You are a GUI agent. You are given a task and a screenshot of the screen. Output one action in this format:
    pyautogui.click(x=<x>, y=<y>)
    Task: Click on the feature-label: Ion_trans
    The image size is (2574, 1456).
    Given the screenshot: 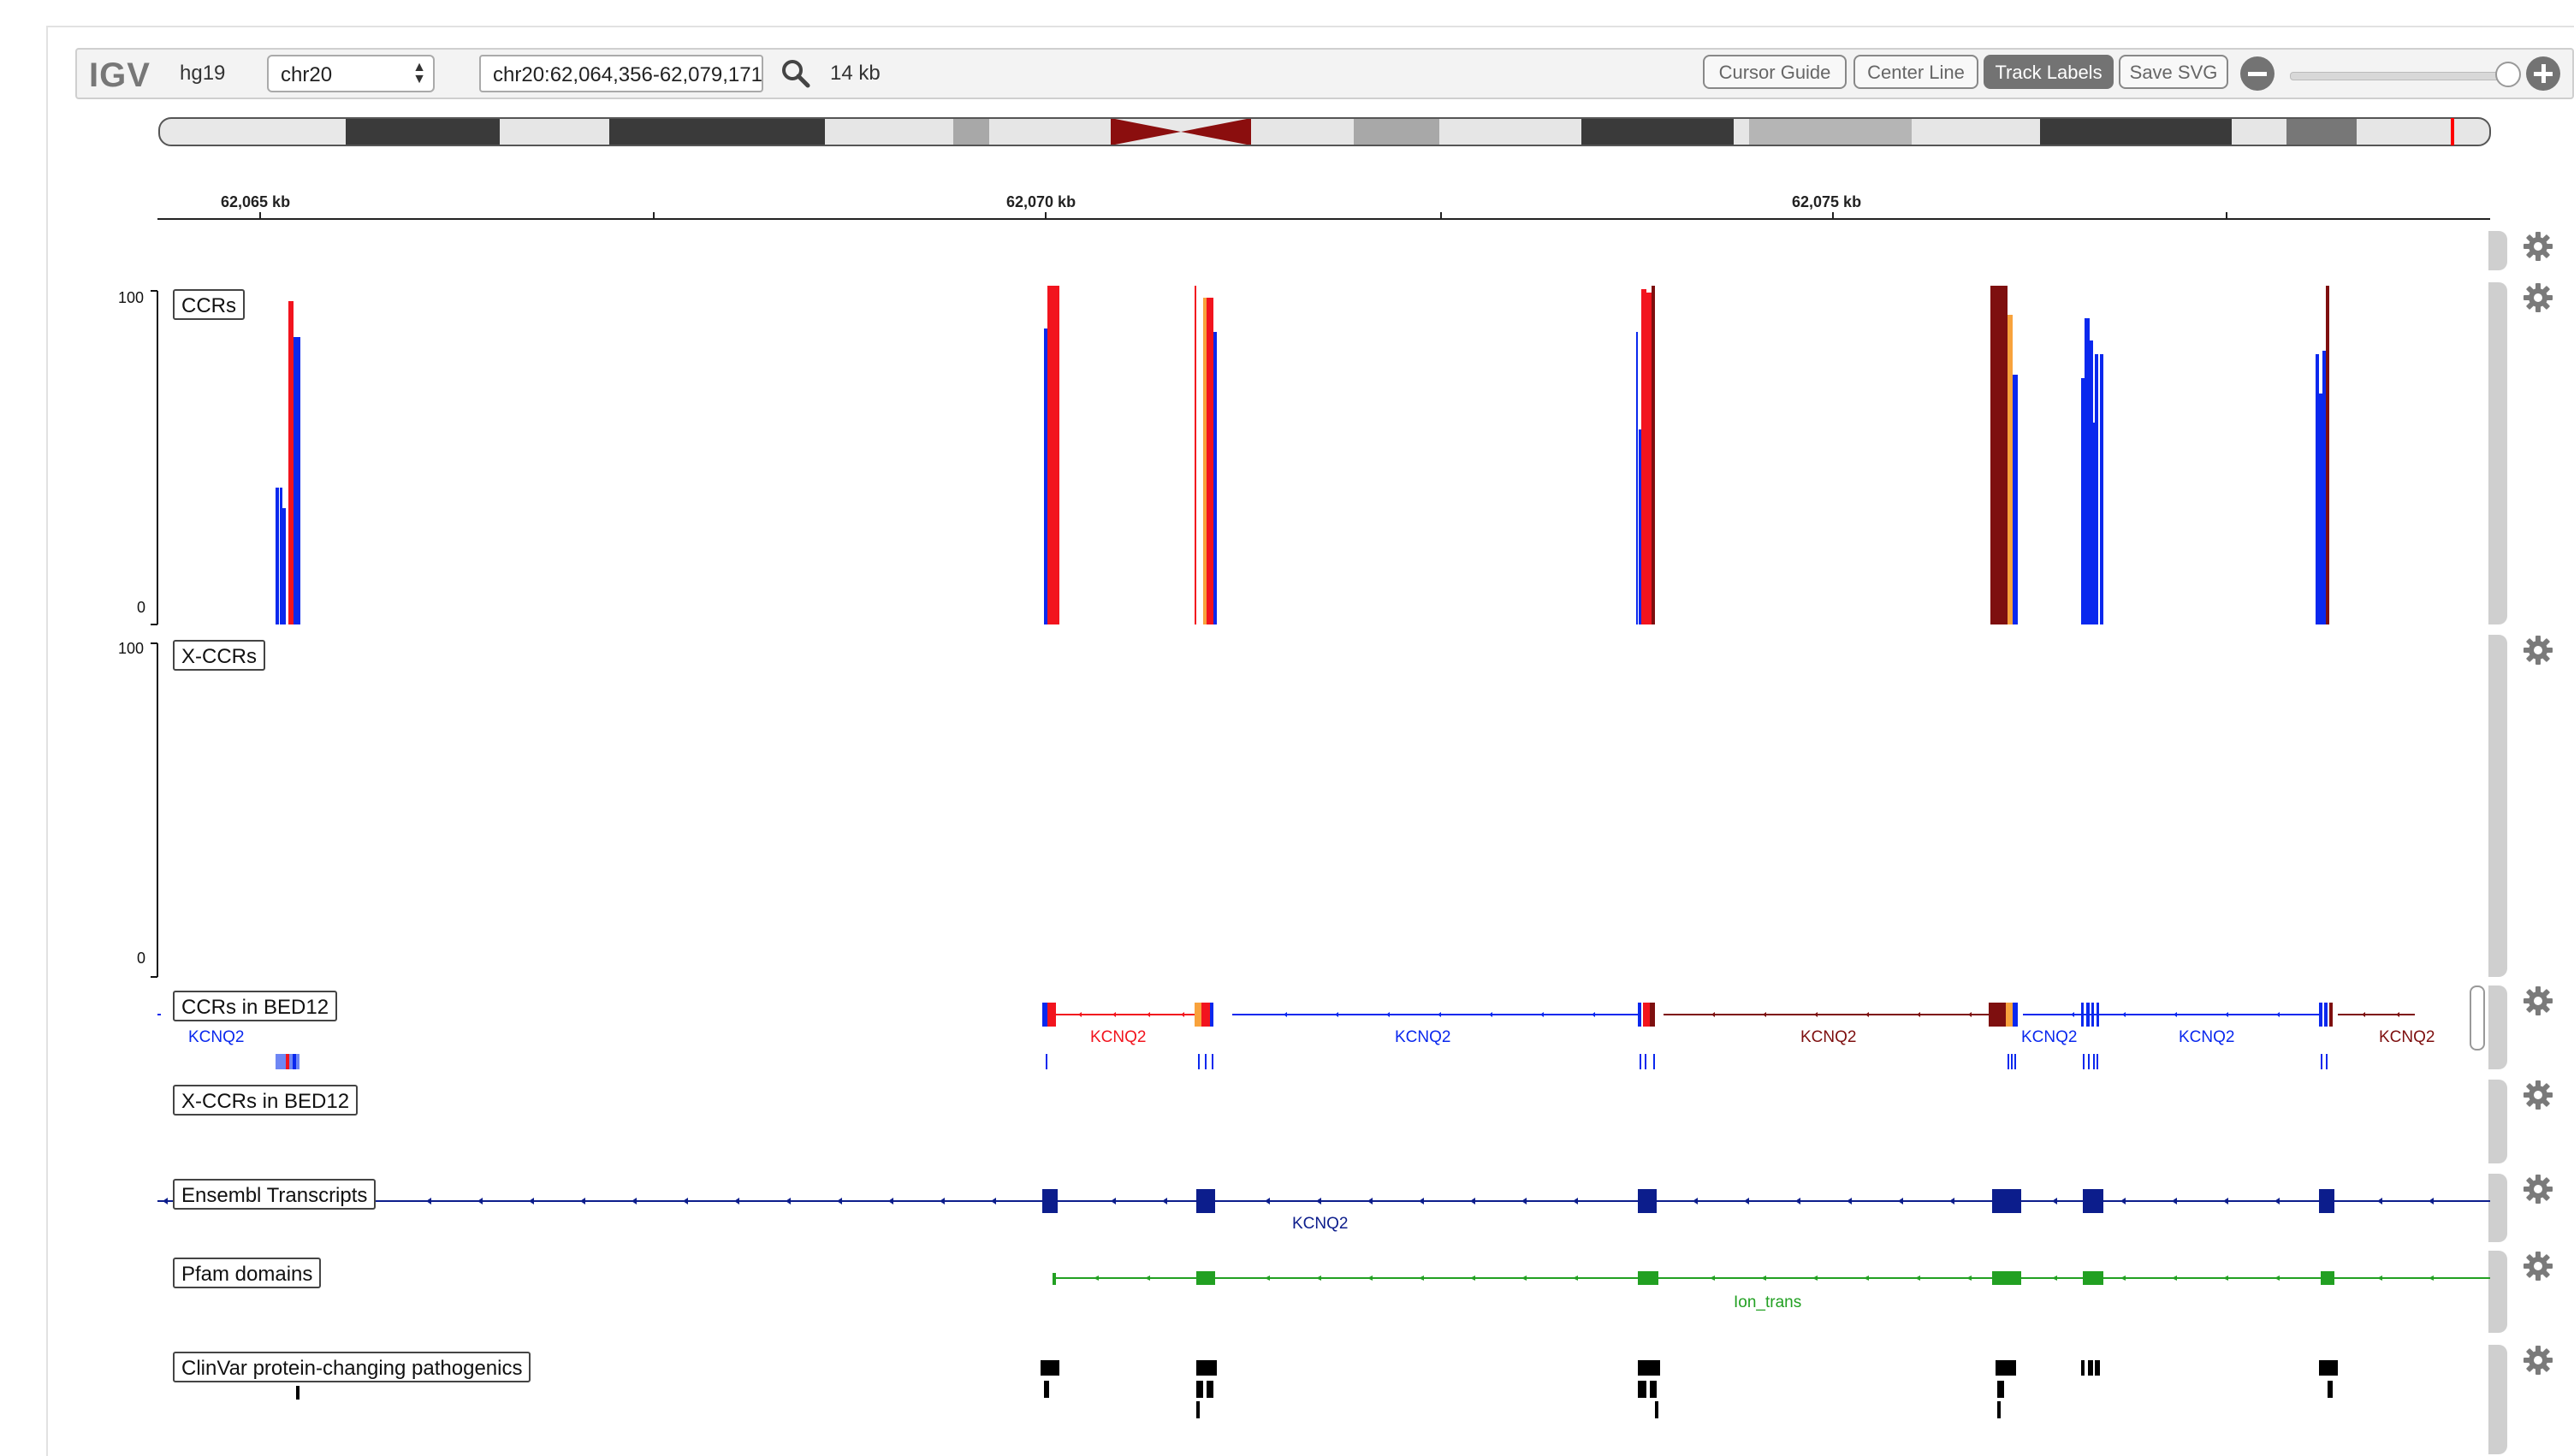 What is the action you would take?
    pyautogui.click(x=1768, y=1302)
    